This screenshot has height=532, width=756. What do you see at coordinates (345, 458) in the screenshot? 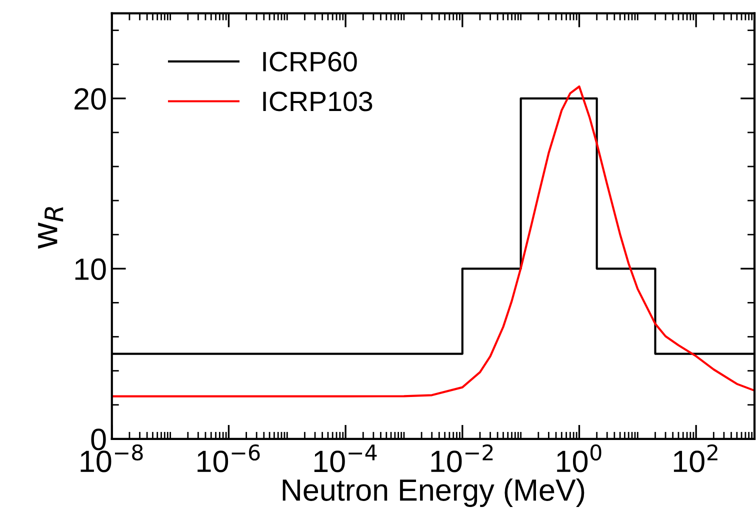
I see `x-tick-label: 10$^{−4}$` at bounding box center [345, 458].